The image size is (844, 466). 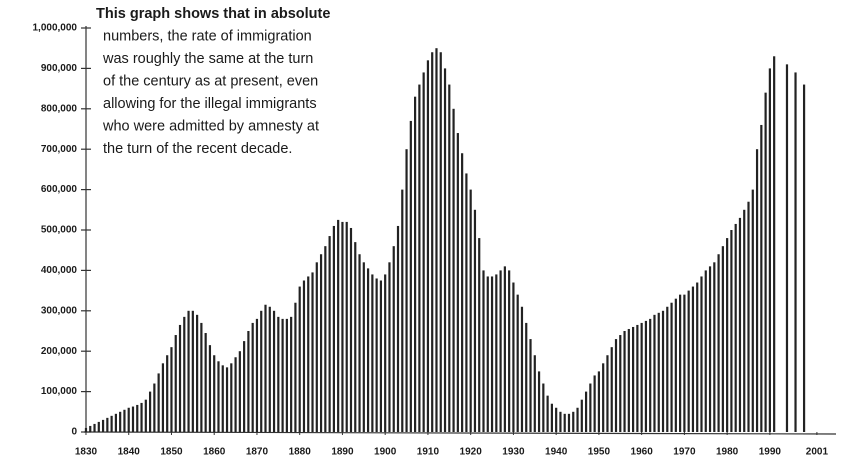 What do you see at coordinates (129, 452) in the screenshot?
I see `x-tick-label: 1840` at bounding box center [129, 452].